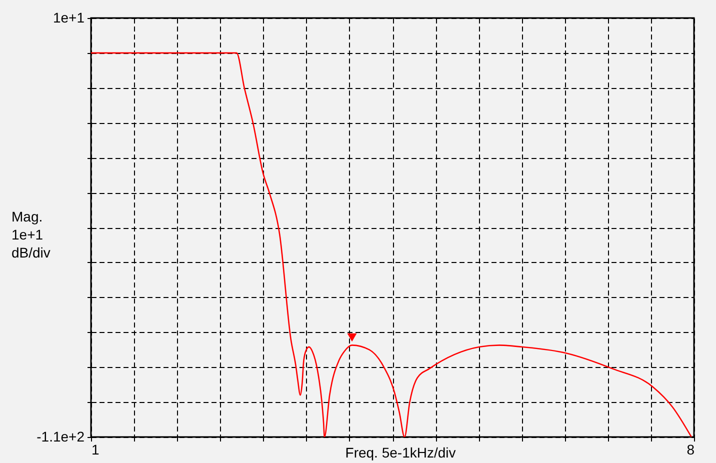 Image resolution: width=716 pixels, height=463 pixels. Describe the element at coordinates (400, 452) in the screenshot. I see `x-axis-title: Freq. 5e-1kHz/div` at that location.